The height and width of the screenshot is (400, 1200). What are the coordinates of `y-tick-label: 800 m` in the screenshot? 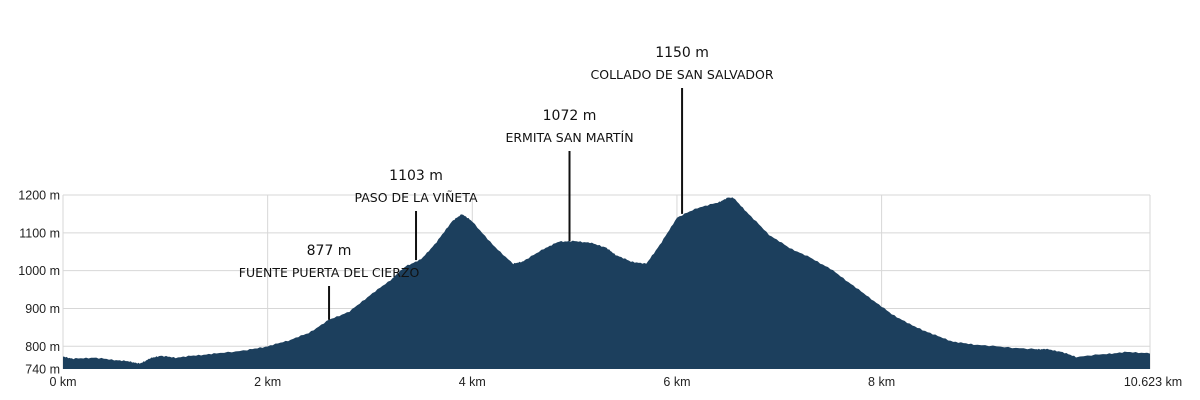 It's located at (42, 347).